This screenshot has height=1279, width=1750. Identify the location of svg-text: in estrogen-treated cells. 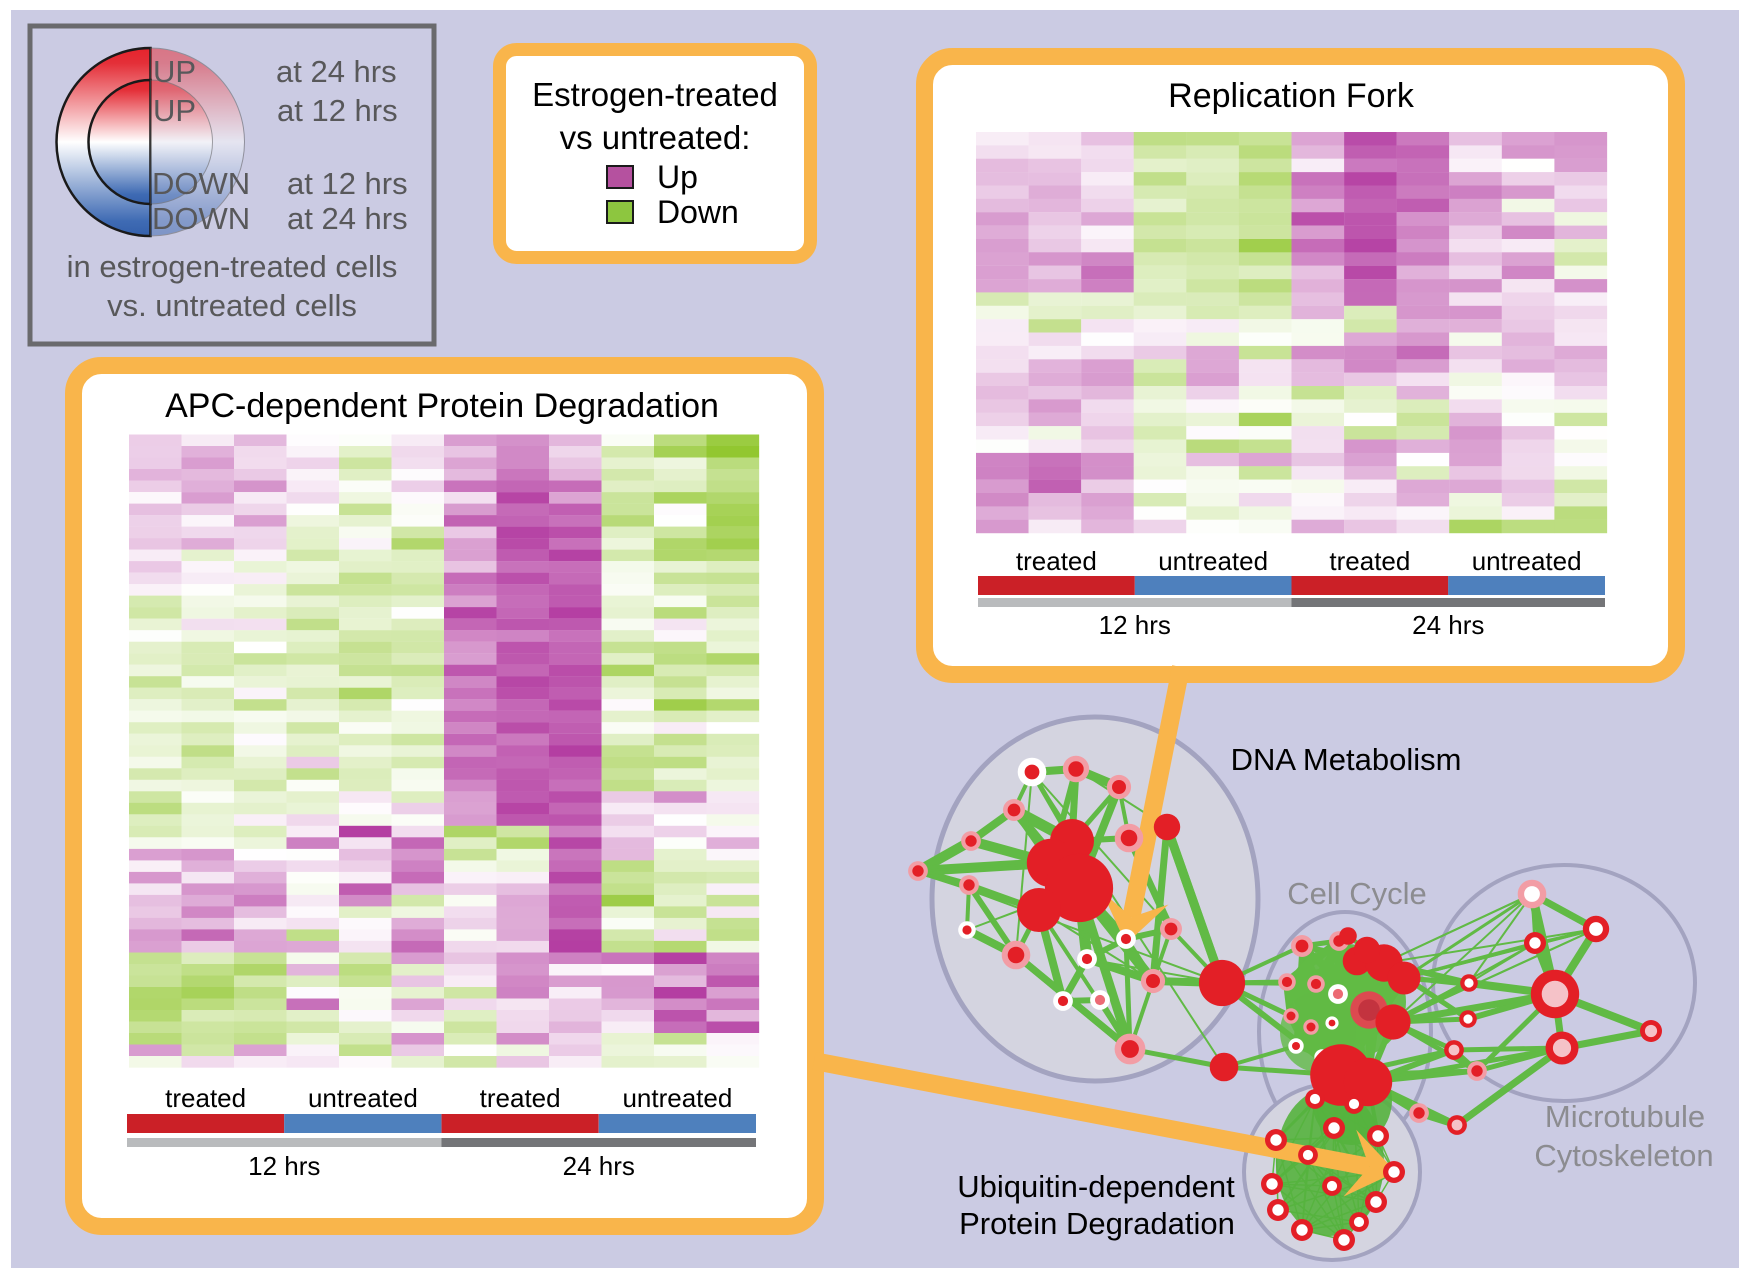
(232, 266).